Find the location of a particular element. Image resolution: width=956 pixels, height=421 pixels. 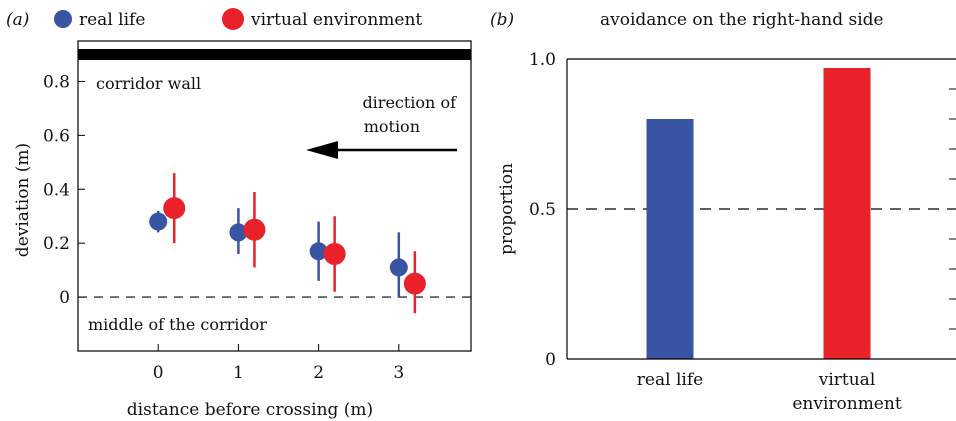

data-points-a is located at coordinates (287, 243).